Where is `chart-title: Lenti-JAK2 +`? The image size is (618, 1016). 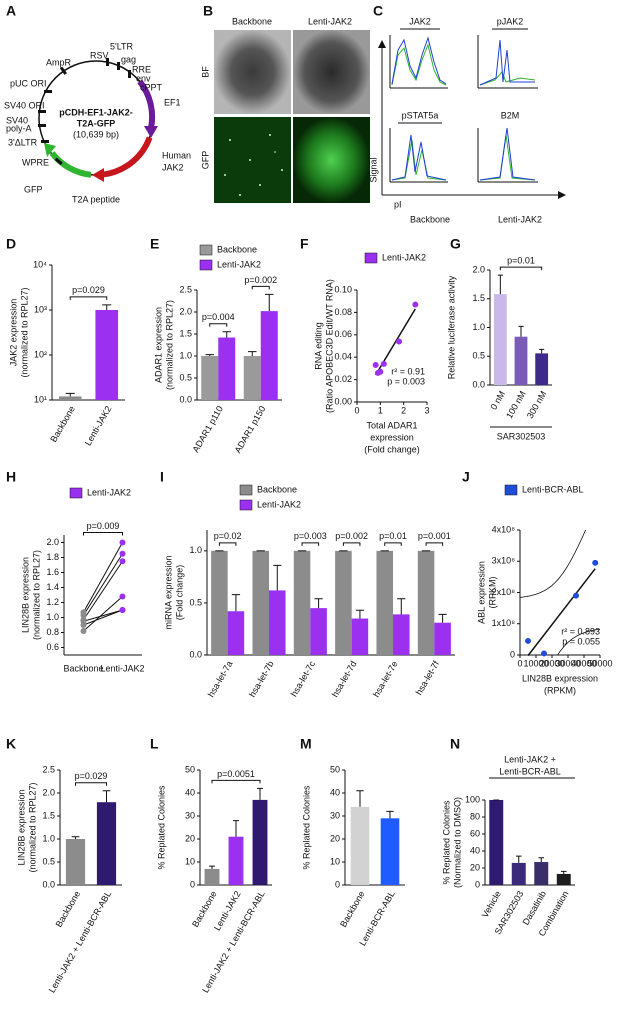 chart-title: Lenti-JAK2 + is located at coordinates (530, 759).